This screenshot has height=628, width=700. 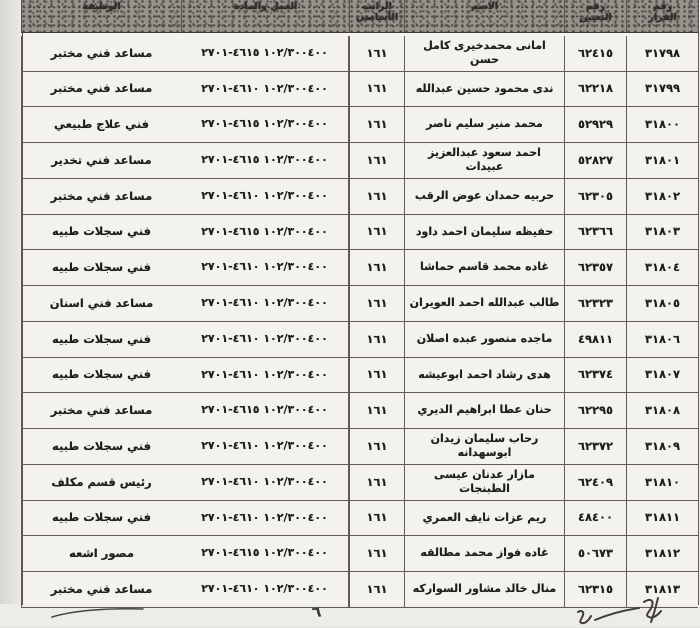 I want to click on cell-employee-name: رحاب سليمان زيدان ابوسهدانه, so click(x=484, y=447).